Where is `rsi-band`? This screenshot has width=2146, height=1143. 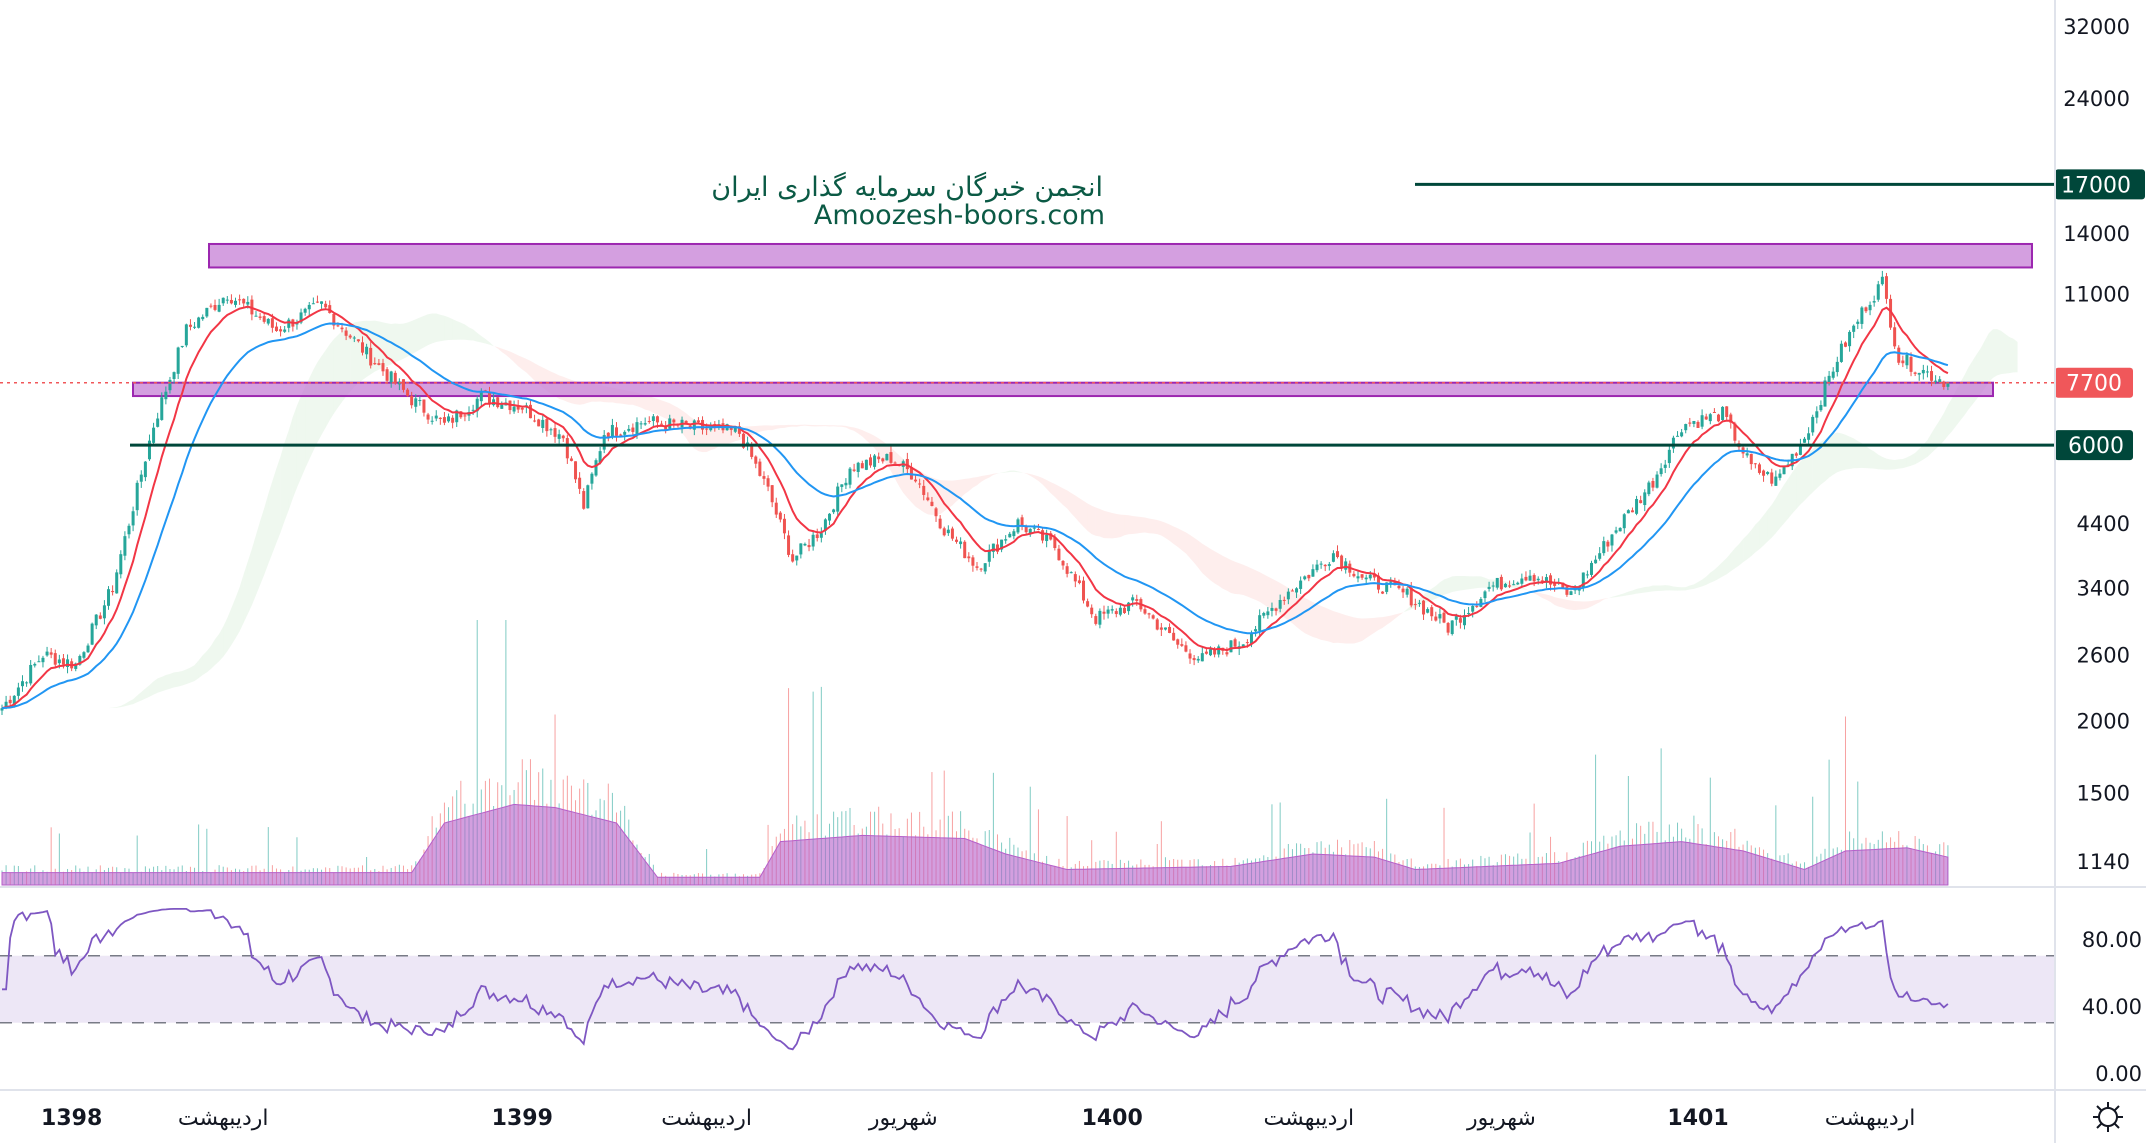 rsi-band is located at coordinates (1027, 989).